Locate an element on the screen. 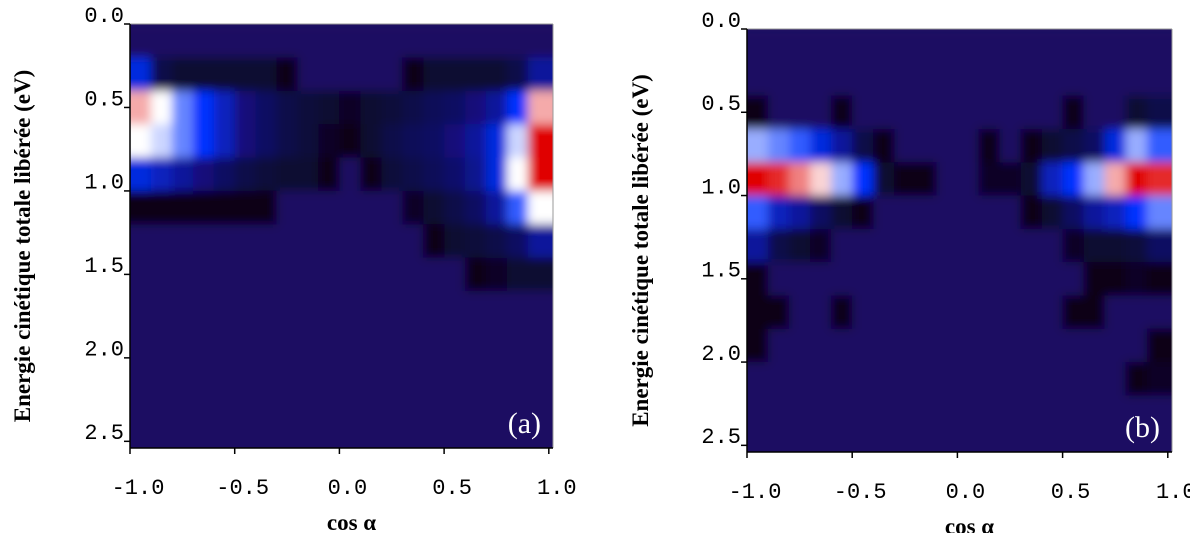 The height and width of the screenshot is (533, 1190). y-tick-label: 0.5 is located at coordinates (104, 99).